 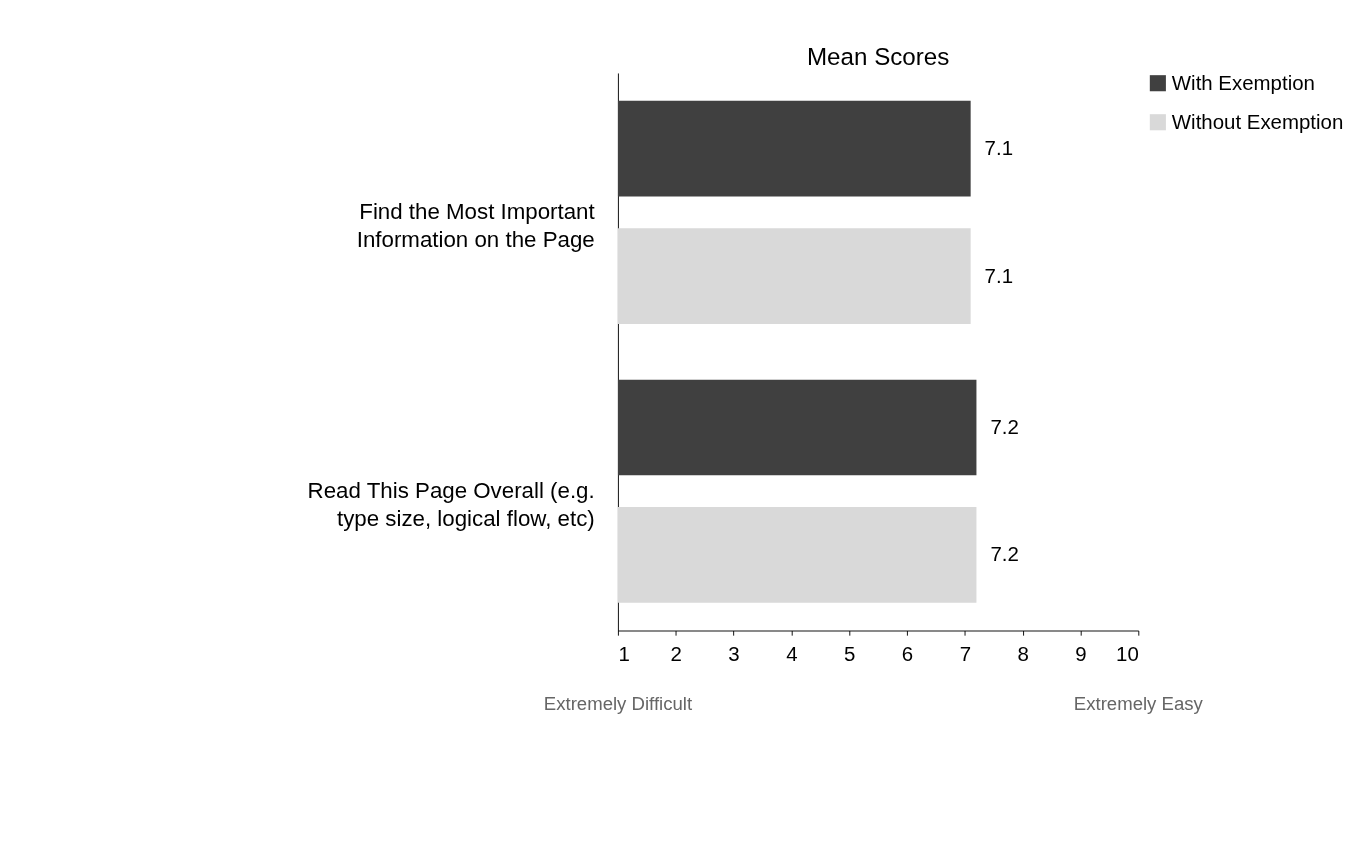 I want to click on x-tick-label: 5, so click(x=850, y=653).